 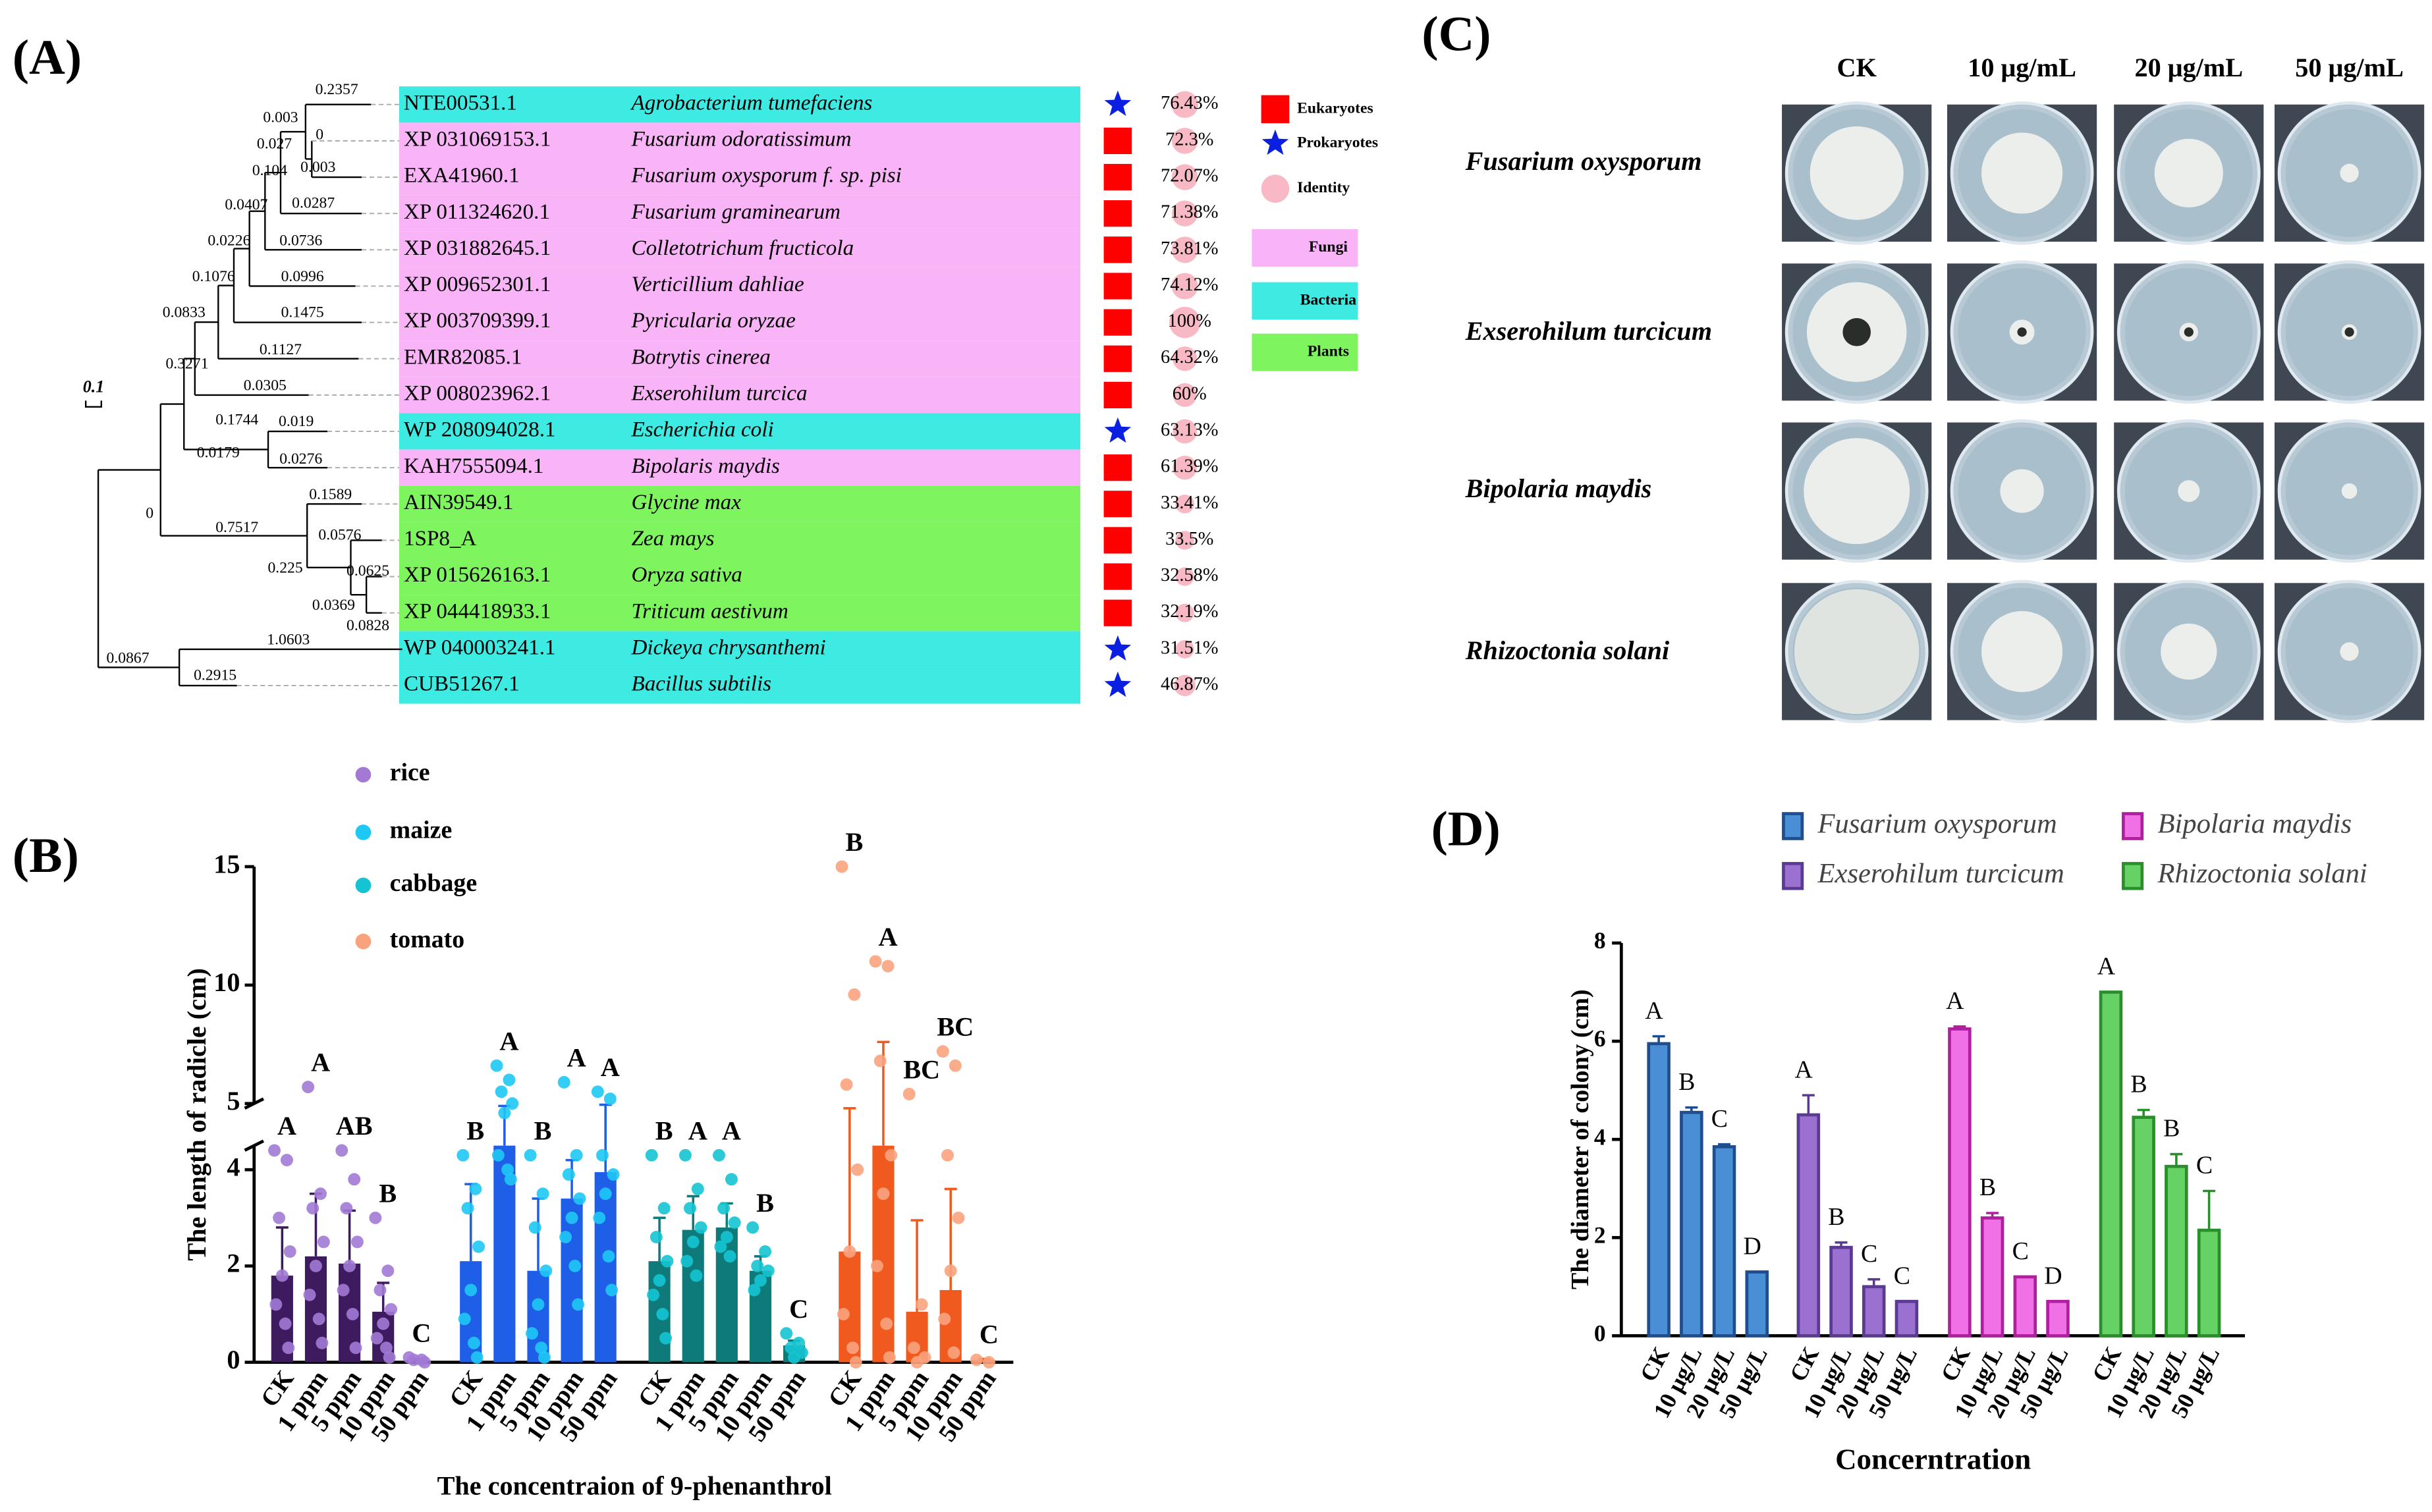 I want to click on species: Verticillium dahliae, so click(x=718, y=284).